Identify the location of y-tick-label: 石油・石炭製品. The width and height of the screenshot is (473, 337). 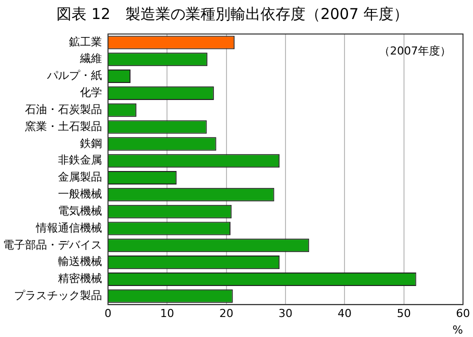
(63, 109).